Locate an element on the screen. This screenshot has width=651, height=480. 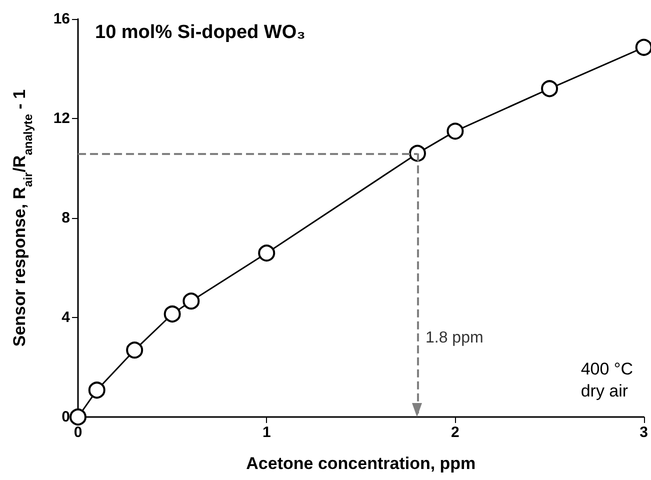
y-tick-label: 0 is located at coordinates (66, 417).